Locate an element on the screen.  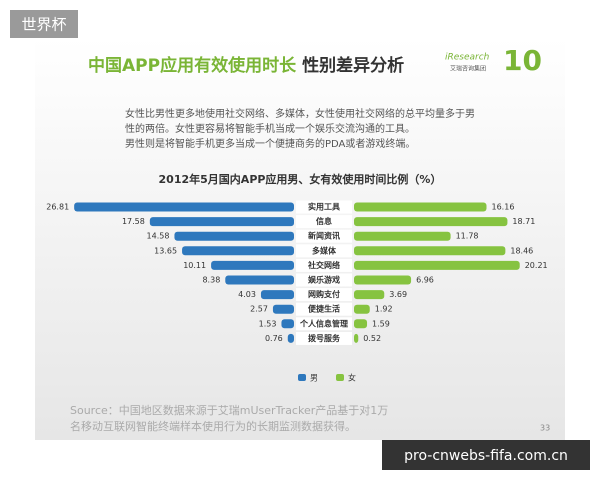
category-label: 新闻资讯 is located at coordinates (324, 236).